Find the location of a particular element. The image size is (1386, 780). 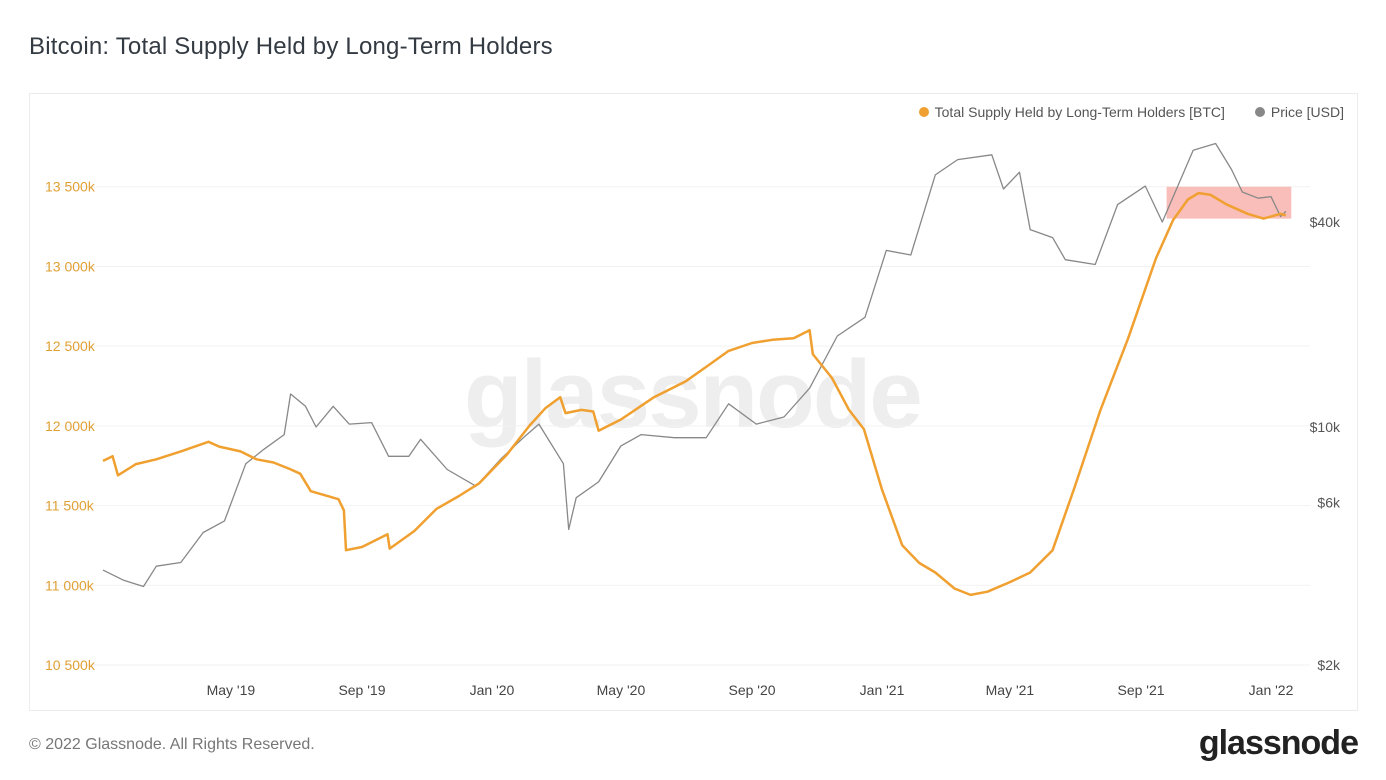

left-tick-label: 12 500k is located at coordinates (70, 346).